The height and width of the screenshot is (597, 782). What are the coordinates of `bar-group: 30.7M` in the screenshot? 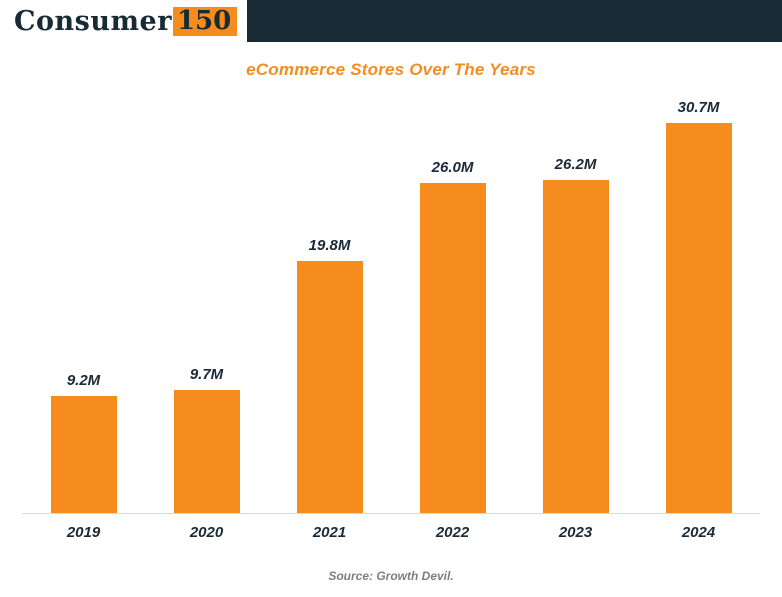 It's located at (698, 306).